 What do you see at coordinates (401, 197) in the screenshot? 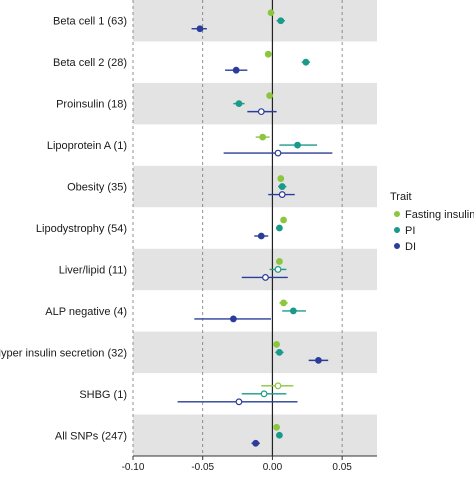
I see `legend-title: Trait` at bounding box center [401, 197].